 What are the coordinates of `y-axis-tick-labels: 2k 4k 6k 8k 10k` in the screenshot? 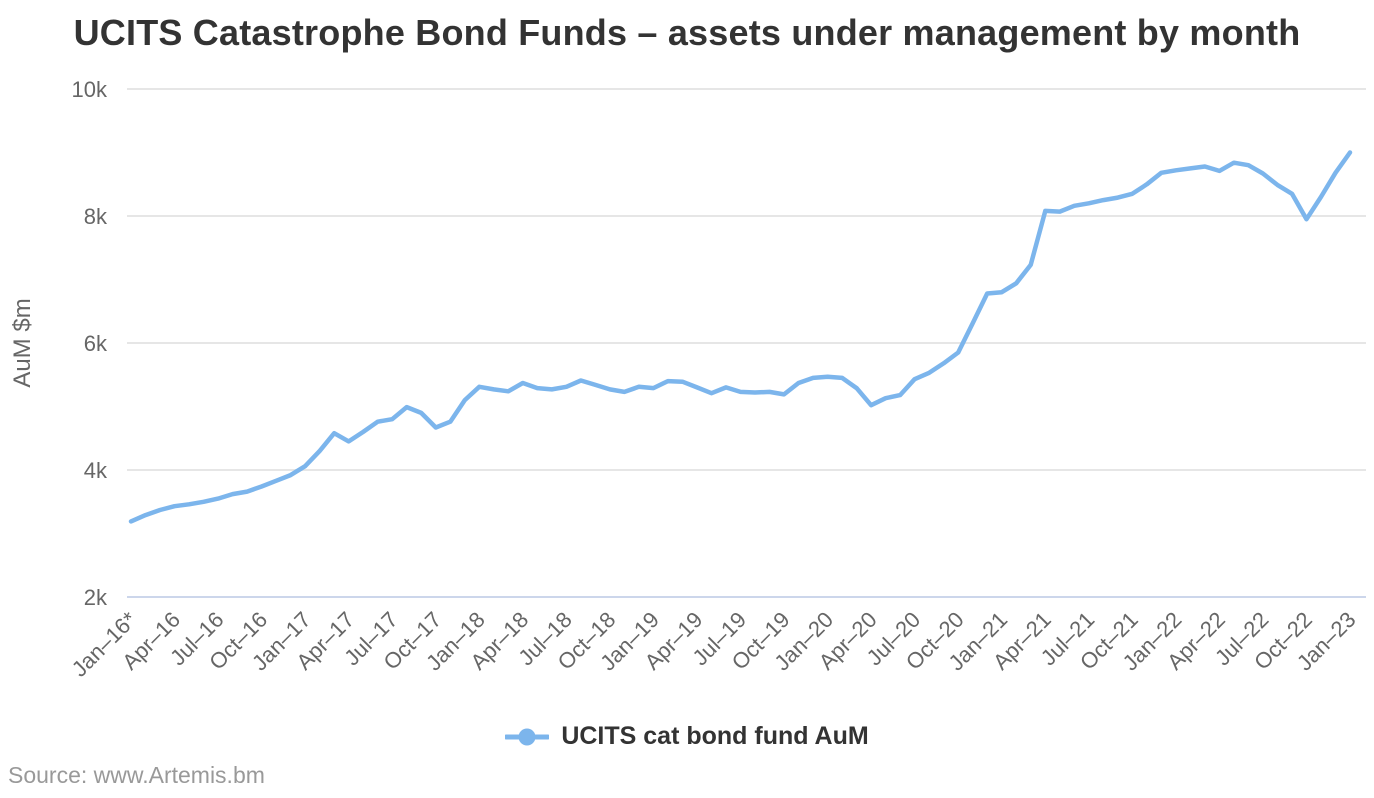 It's located at (90, 343).